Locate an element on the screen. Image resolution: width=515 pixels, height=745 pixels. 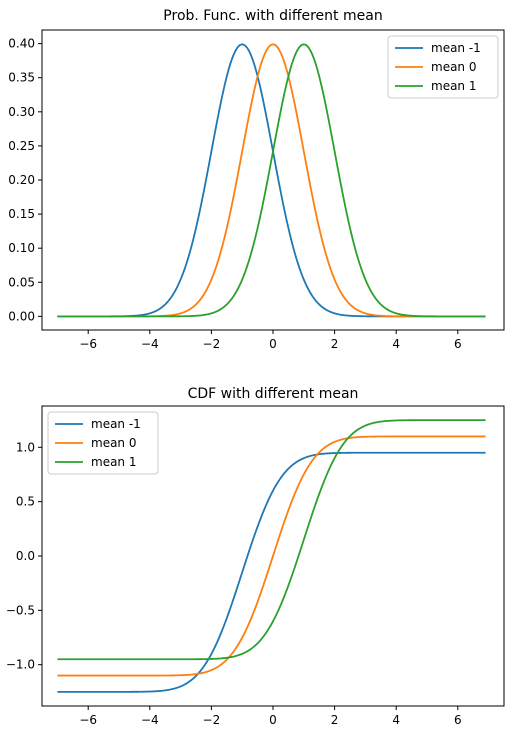
y-axis: −1.0 −0.5 0.0 0.5 1.0 is located at coordinates (24, 556).